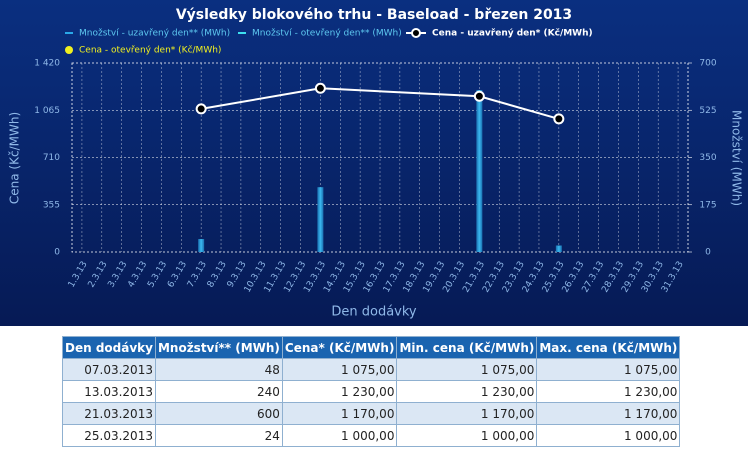 This screenshot has width=748, height=450. I want to click on y2-tick-label: 350, so click(707, 158).